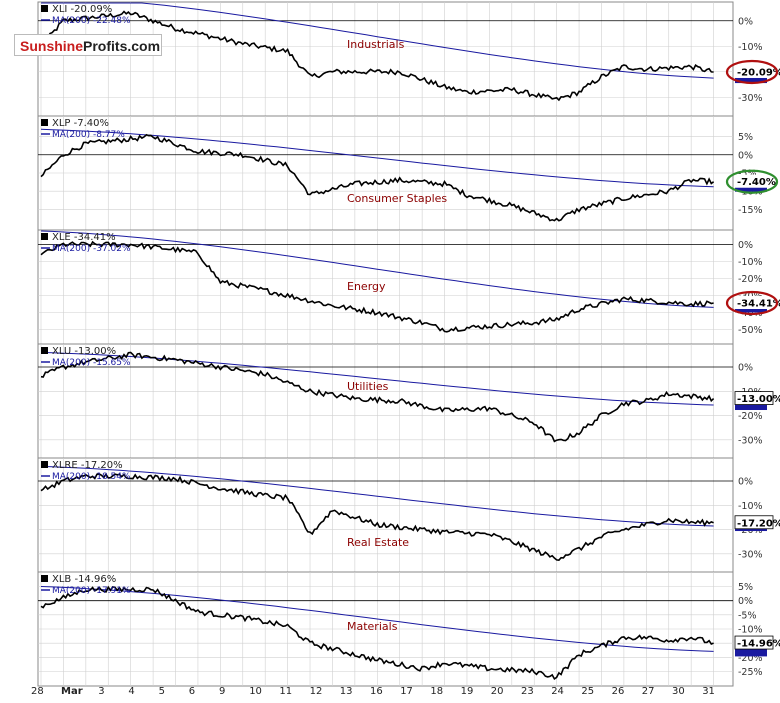 The height and width of the screenshot is (703, 780). I want to click on sector-title: Real Estate, so click(378, 542).